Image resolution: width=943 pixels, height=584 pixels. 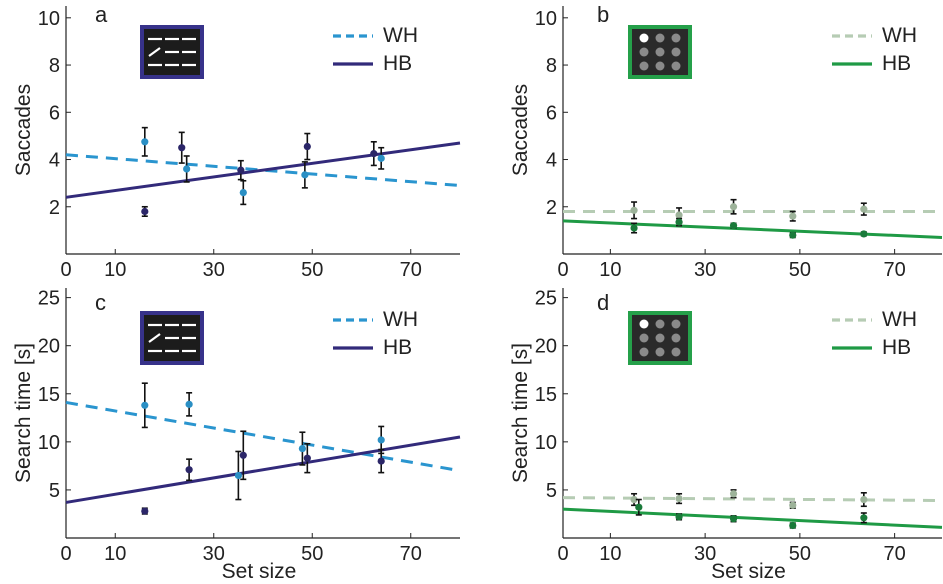 What do you see at coordinates (603, 14) in the screenshot?
I see `panel-label: b` at bounding box center [603, 14].